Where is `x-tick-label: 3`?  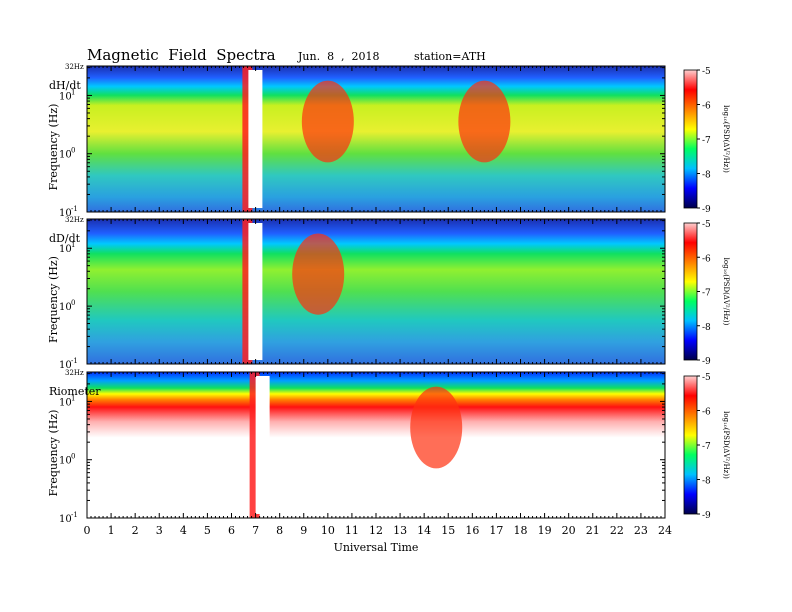 x-tick-label: 3 is located at coordinates (159, 530).